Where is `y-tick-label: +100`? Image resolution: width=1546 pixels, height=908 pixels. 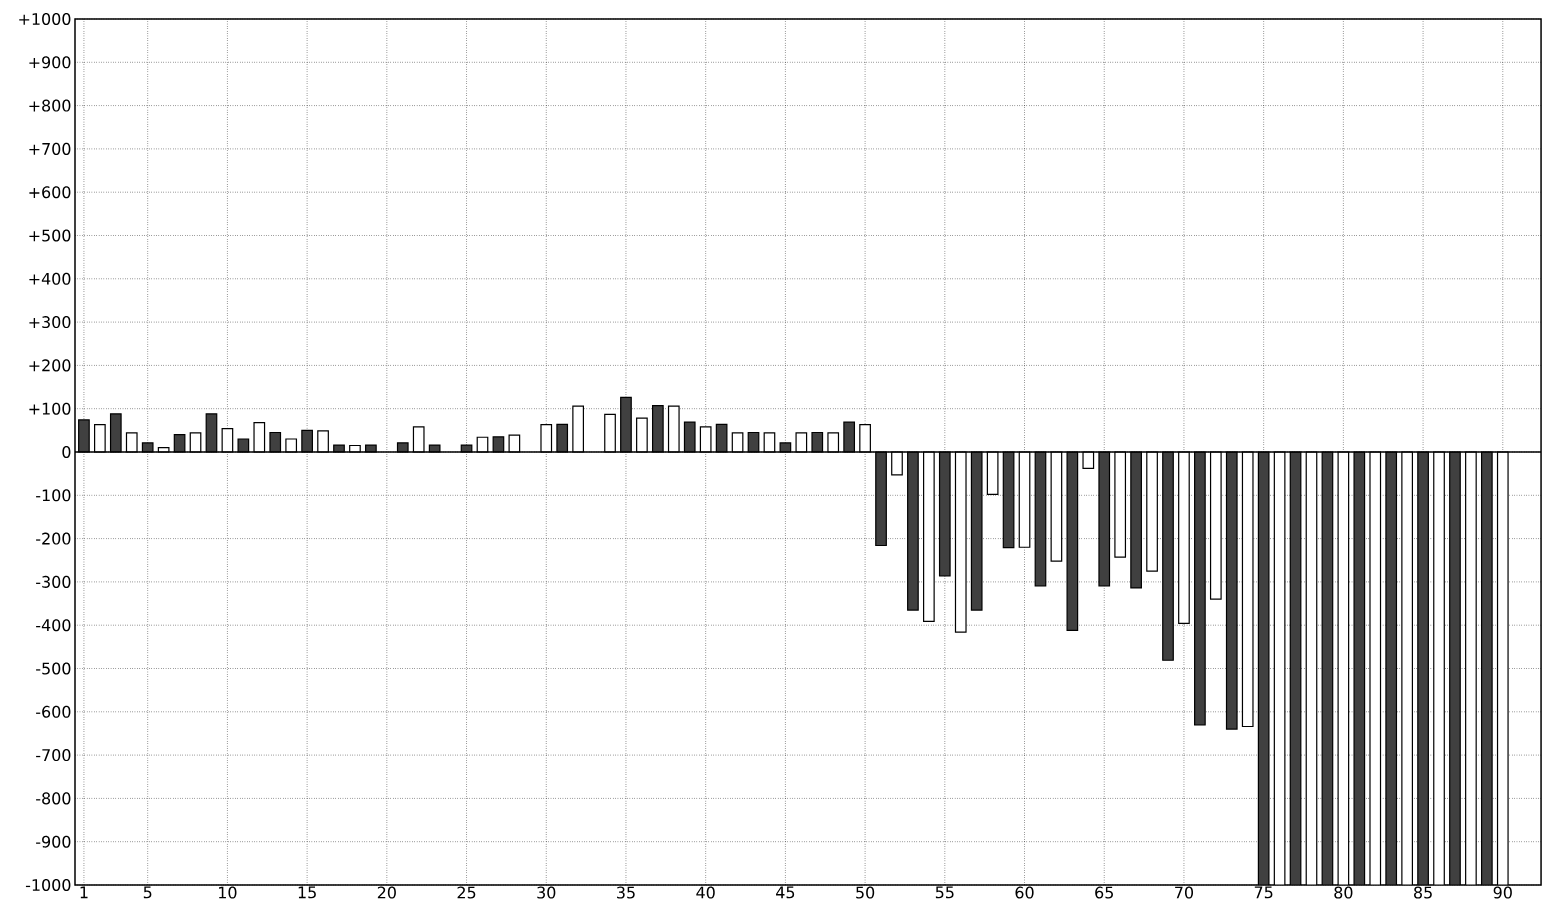
y-tick-label: +100 is located at coordinates (50, 408).